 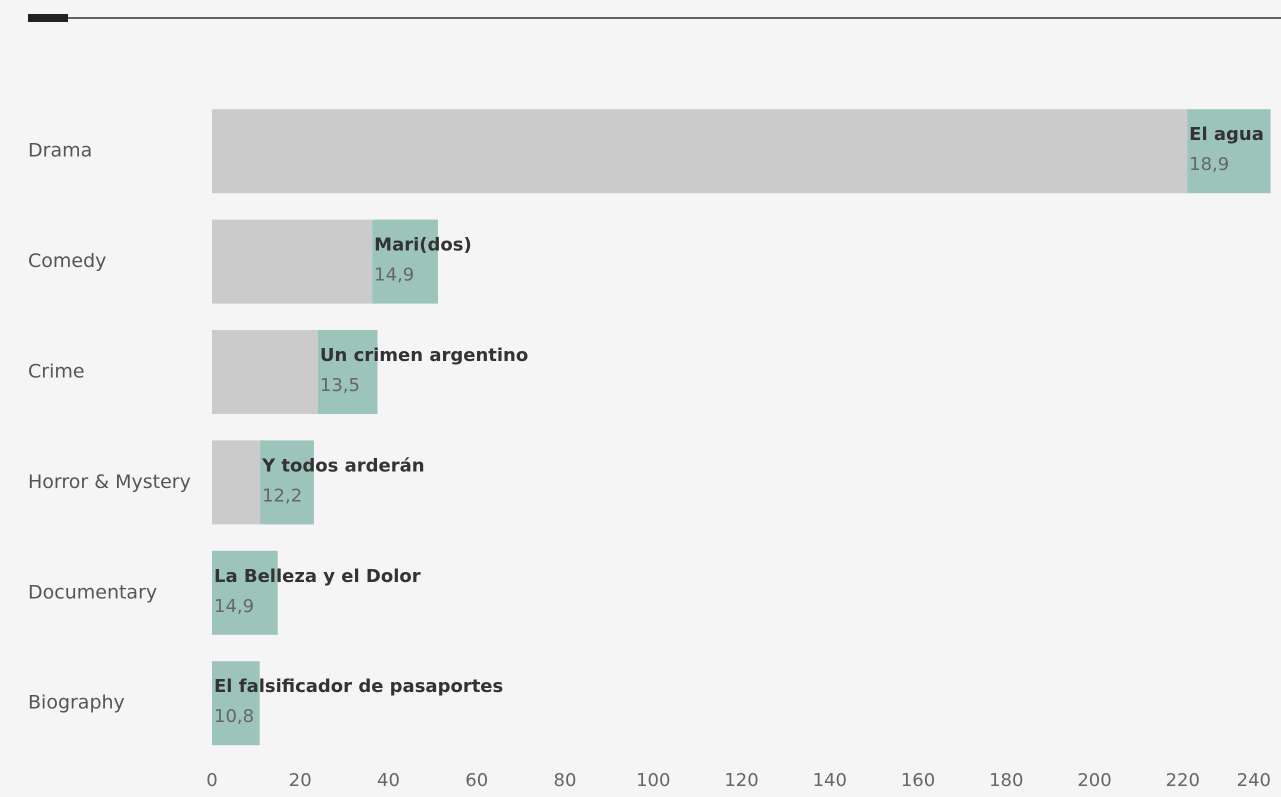 I want to click on category-label: Documentary, so click(x=92, y=592).